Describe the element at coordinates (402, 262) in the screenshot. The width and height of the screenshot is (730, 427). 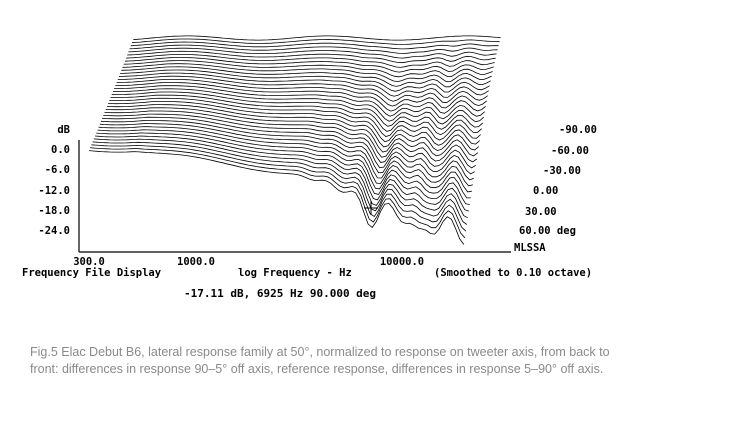
I see `x-tick-label: 10000.0` at that location.